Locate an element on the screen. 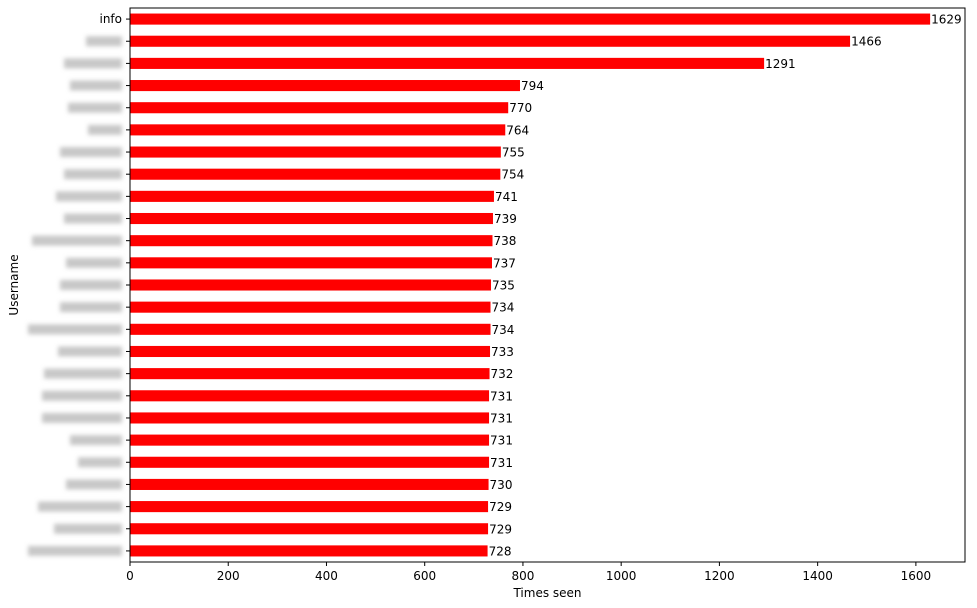  x-axis-label: Times seen is located at coordinates (546, 593).